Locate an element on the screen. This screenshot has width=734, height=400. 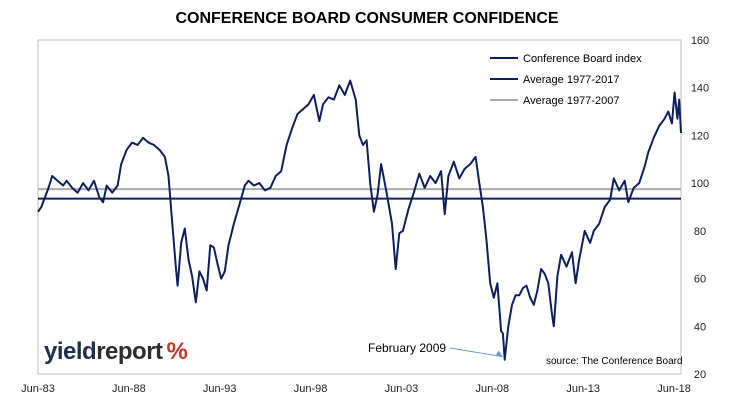
y-tick-label: 60 is located at coordinates (700, 280).